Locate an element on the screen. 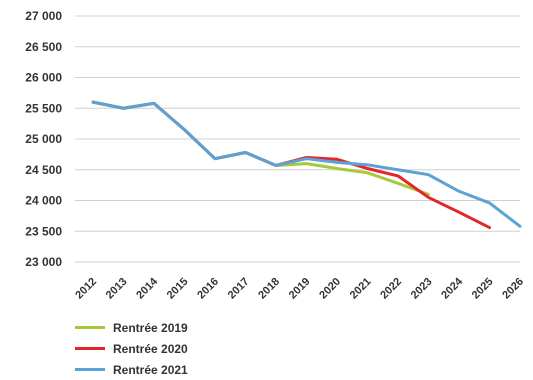  legend-item: Rentrée 2021 is located at coordinates (131, 369).